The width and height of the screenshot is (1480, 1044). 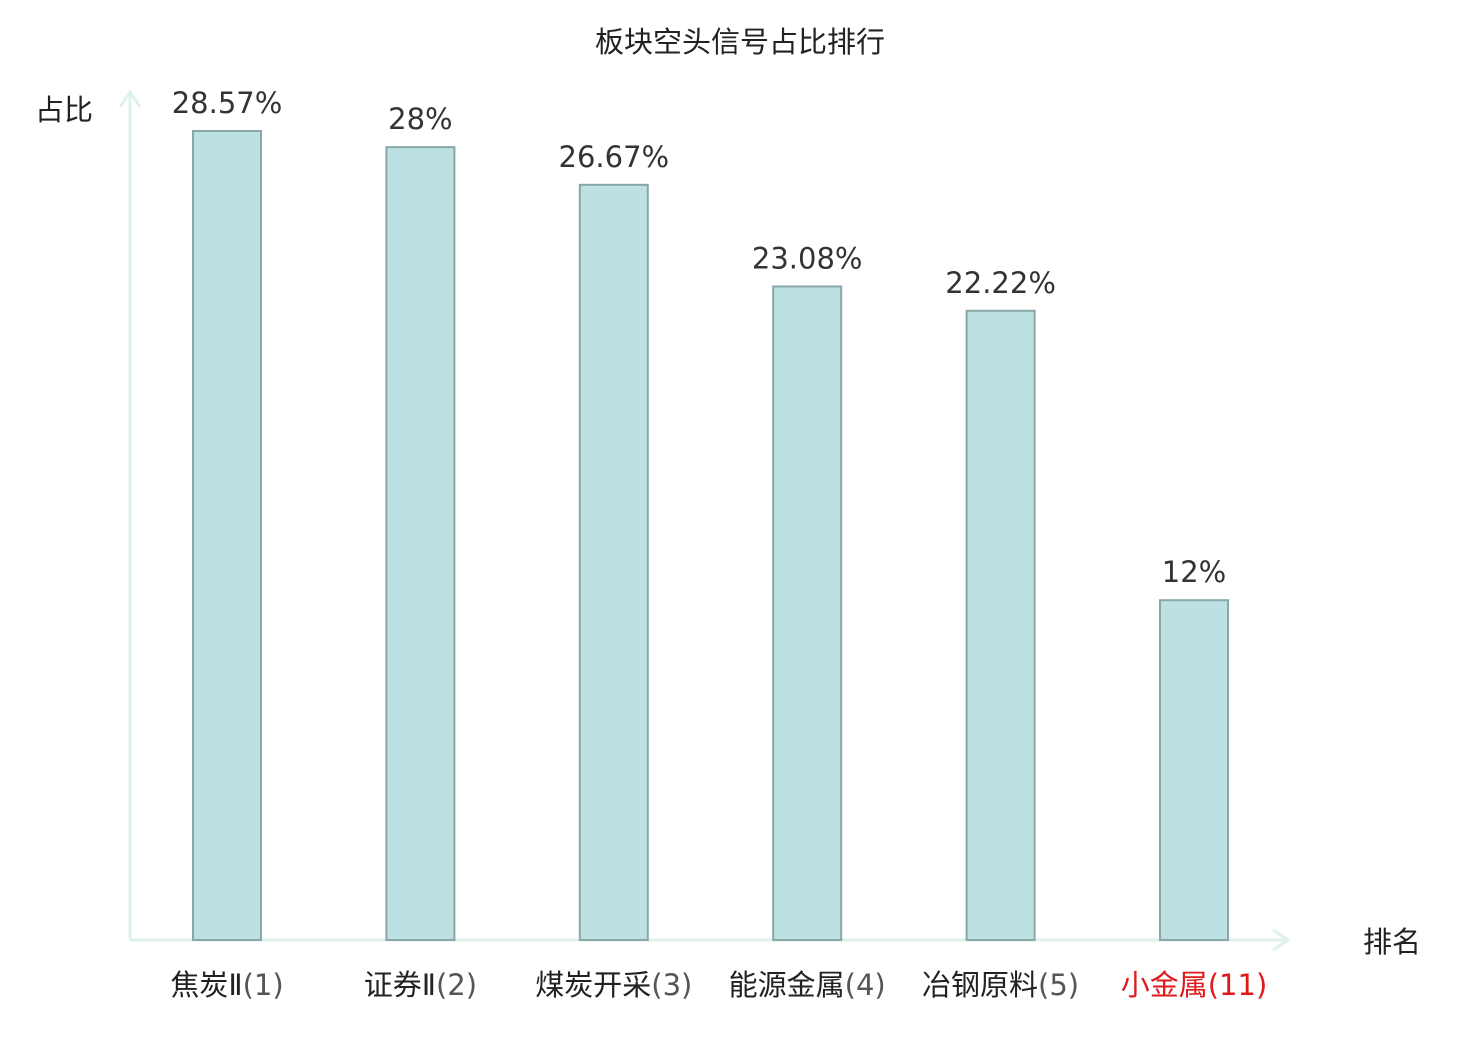 I want to click on bar-value-label: 28%, so click(x=420, y=119).